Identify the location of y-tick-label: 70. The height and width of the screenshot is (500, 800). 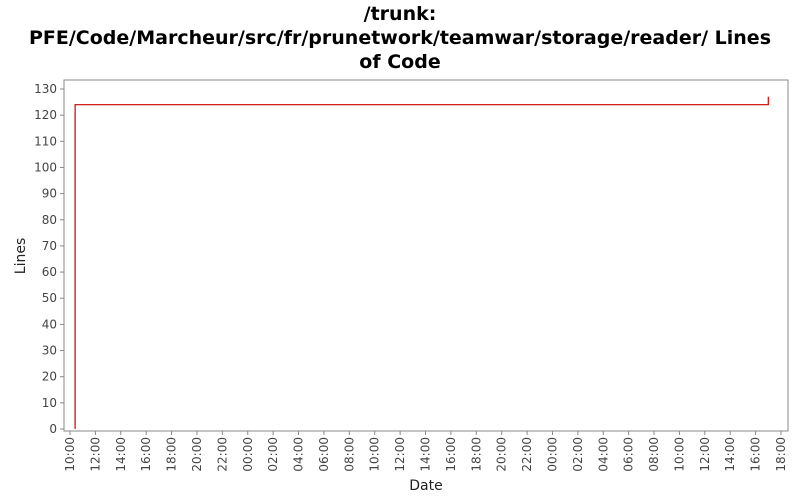
(49, 246).